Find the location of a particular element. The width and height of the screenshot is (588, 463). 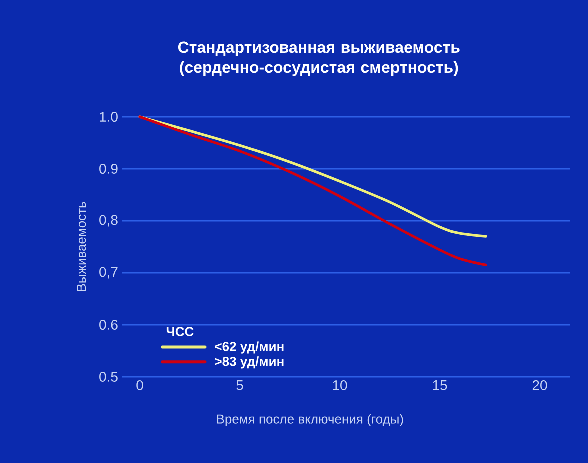

y-axis-title: Выживаемость is located at coordinates (81, 247).